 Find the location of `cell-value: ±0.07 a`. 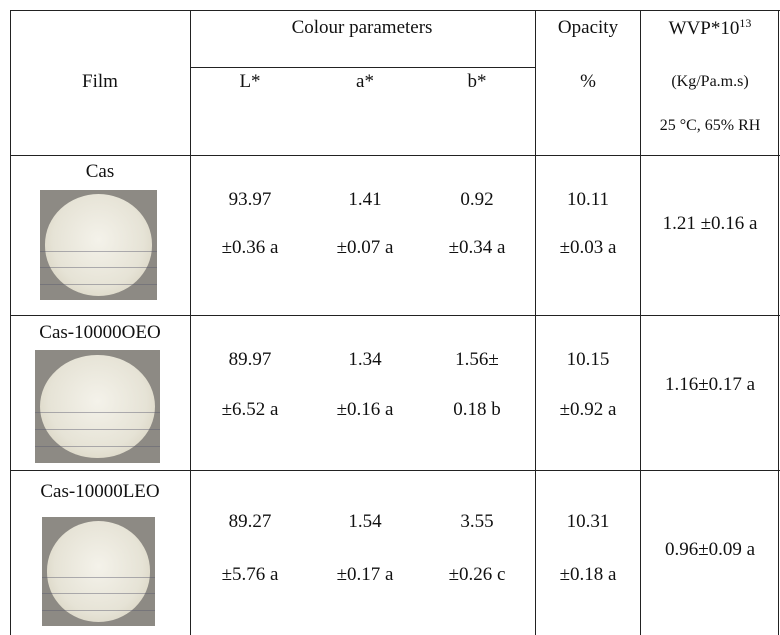

cell-value: ±0.07 a is located at coordinates (365, 247).